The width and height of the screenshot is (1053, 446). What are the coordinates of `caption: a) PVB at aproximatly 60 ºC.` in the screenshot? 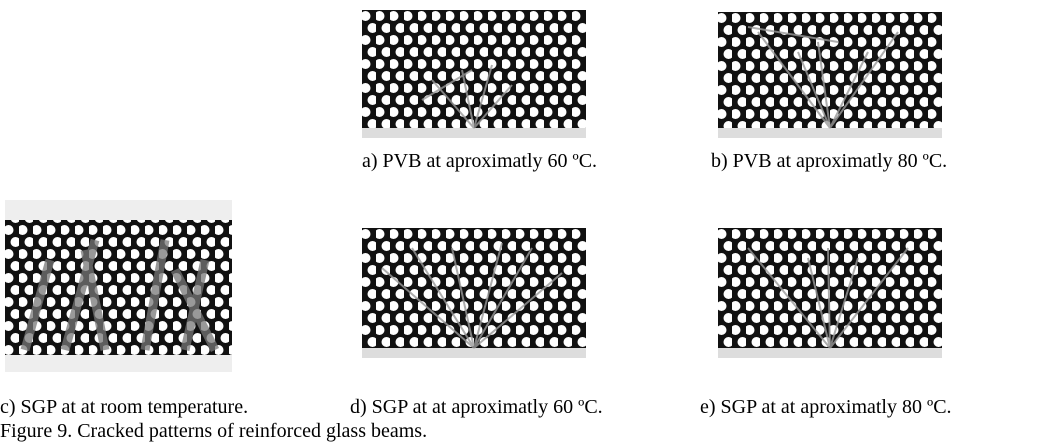 It's located at (480, 161).